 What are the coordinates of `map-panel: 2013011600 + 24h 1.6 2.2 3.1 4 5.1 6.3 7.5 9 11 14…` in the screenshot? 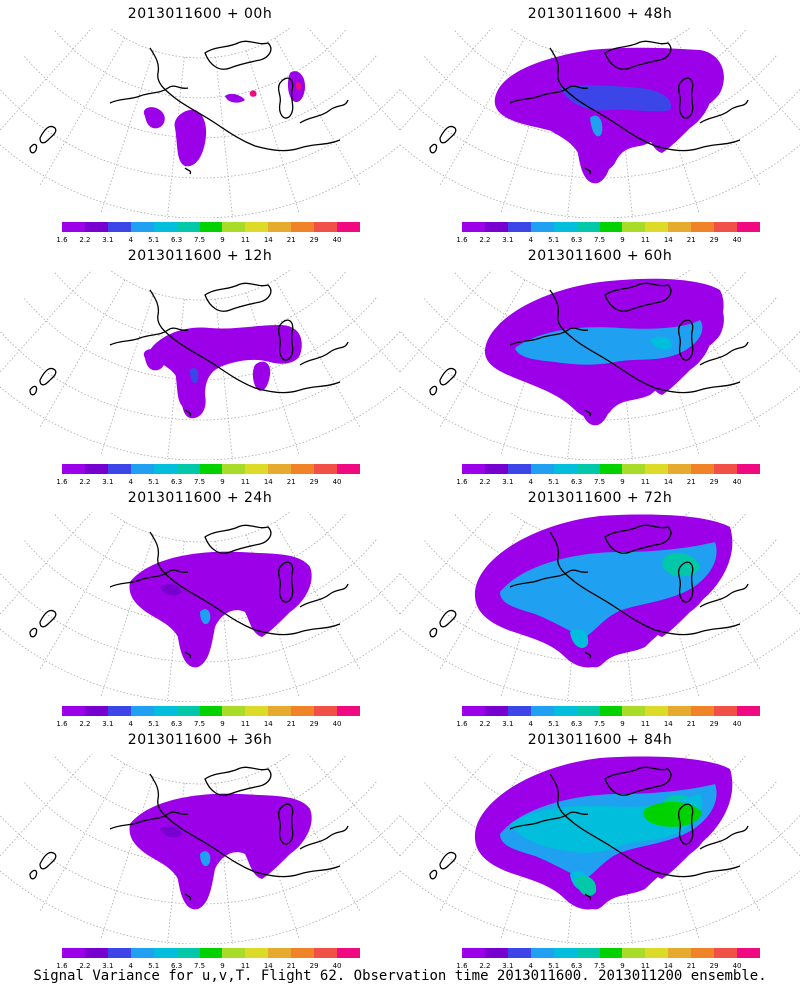 It's located at (200, 606).